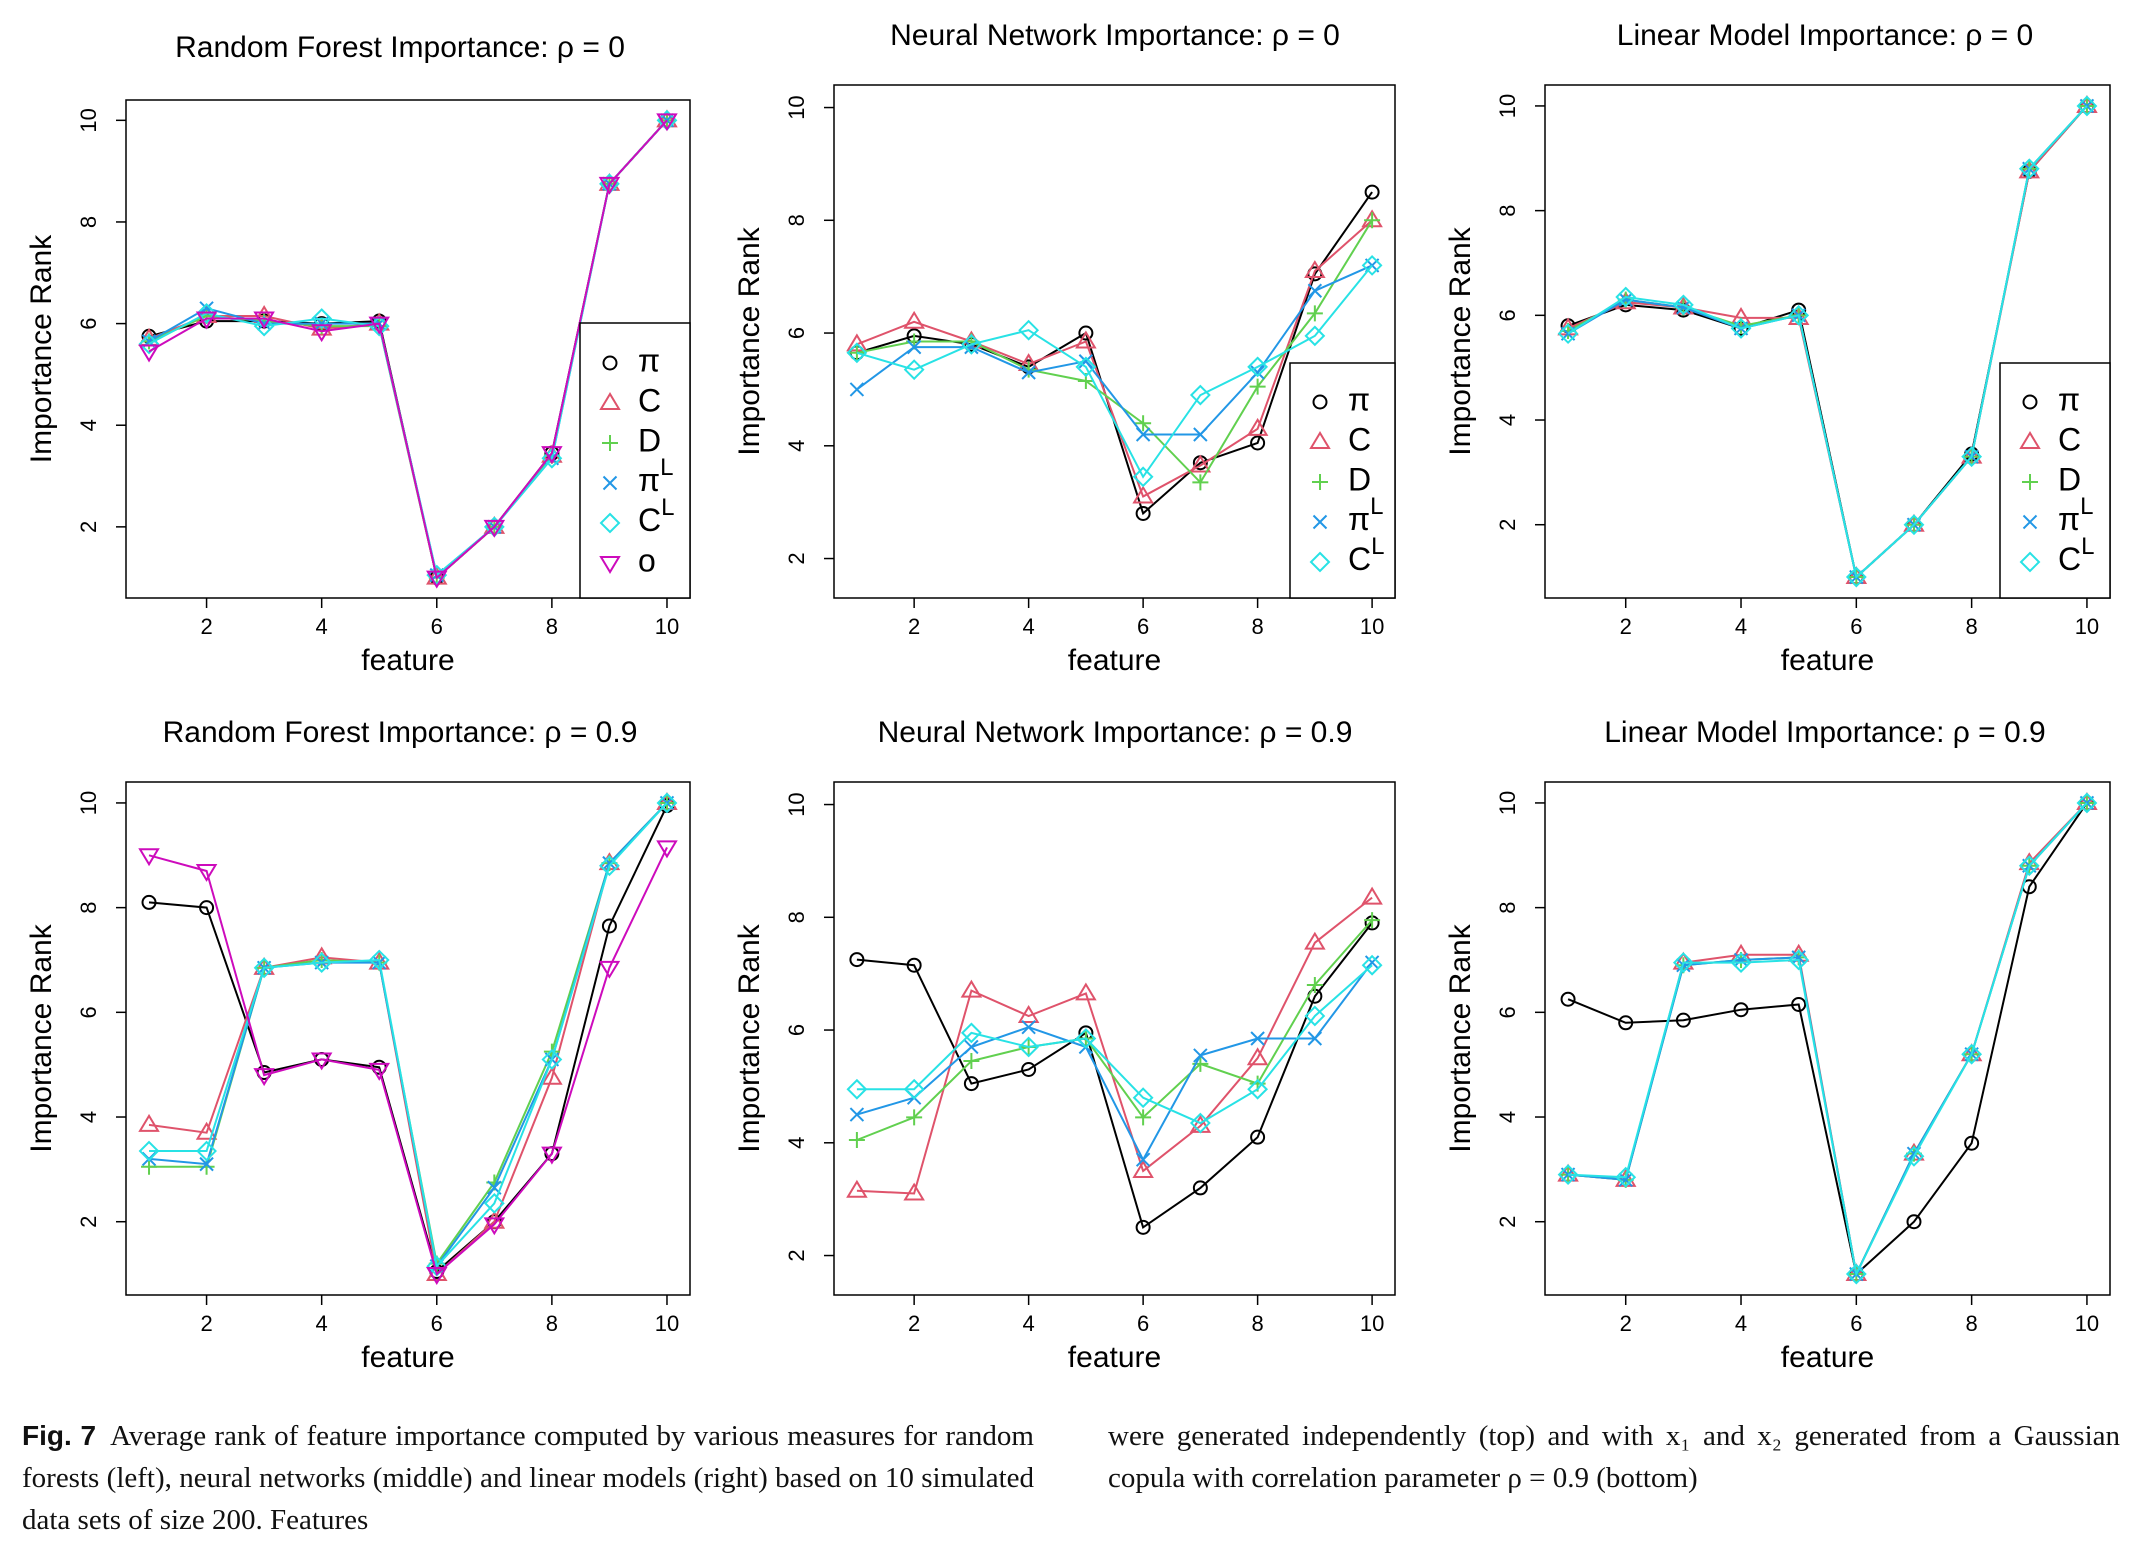 This screenshot has height=1554, width=2134. What do you see at coordinates (796, 558) in the screenshot?
I see `y-tick-label: 2` at bounding box center [796, 558].